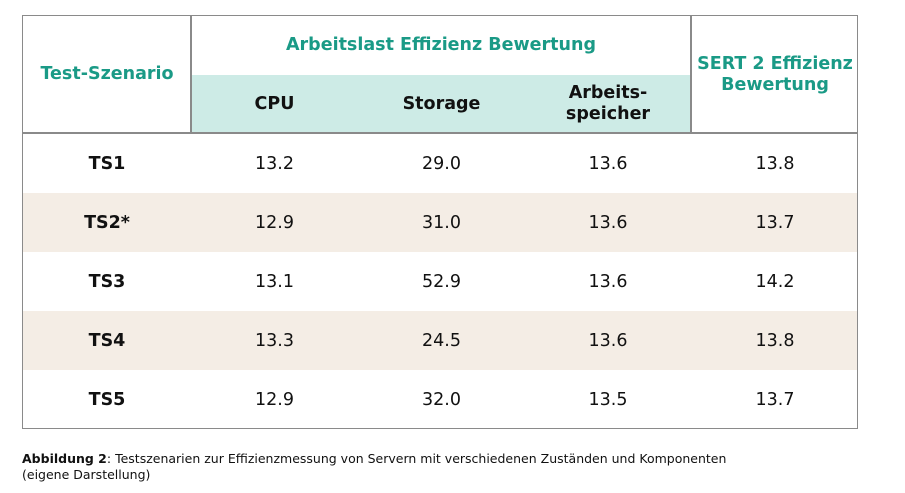  I want to click on caption-line2: (eigene Darstellung), so click(86, 474).